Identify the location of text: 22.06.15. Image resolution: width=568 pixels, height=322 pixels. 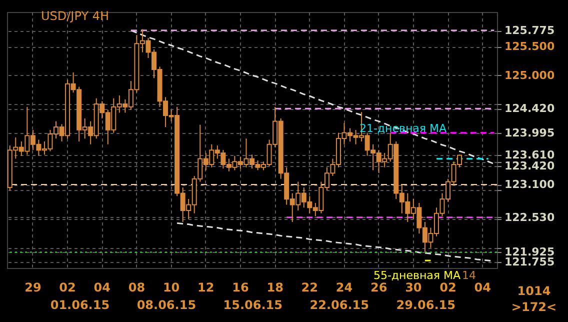
(339, 305).